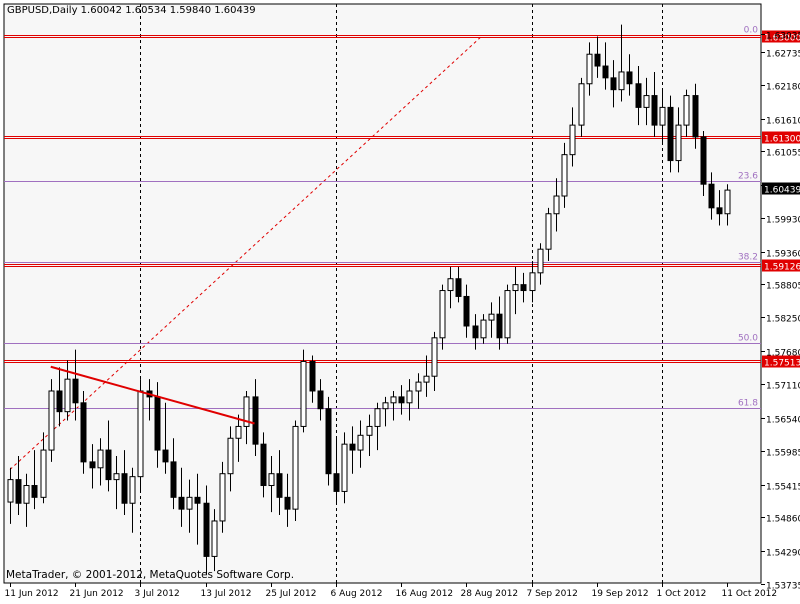 The height and width of the screenshot is (604, 800). Describe the element at coordinates (490, 594) in the screenshot. I see `x-tick-label: 28 Aug 2012` at that location.